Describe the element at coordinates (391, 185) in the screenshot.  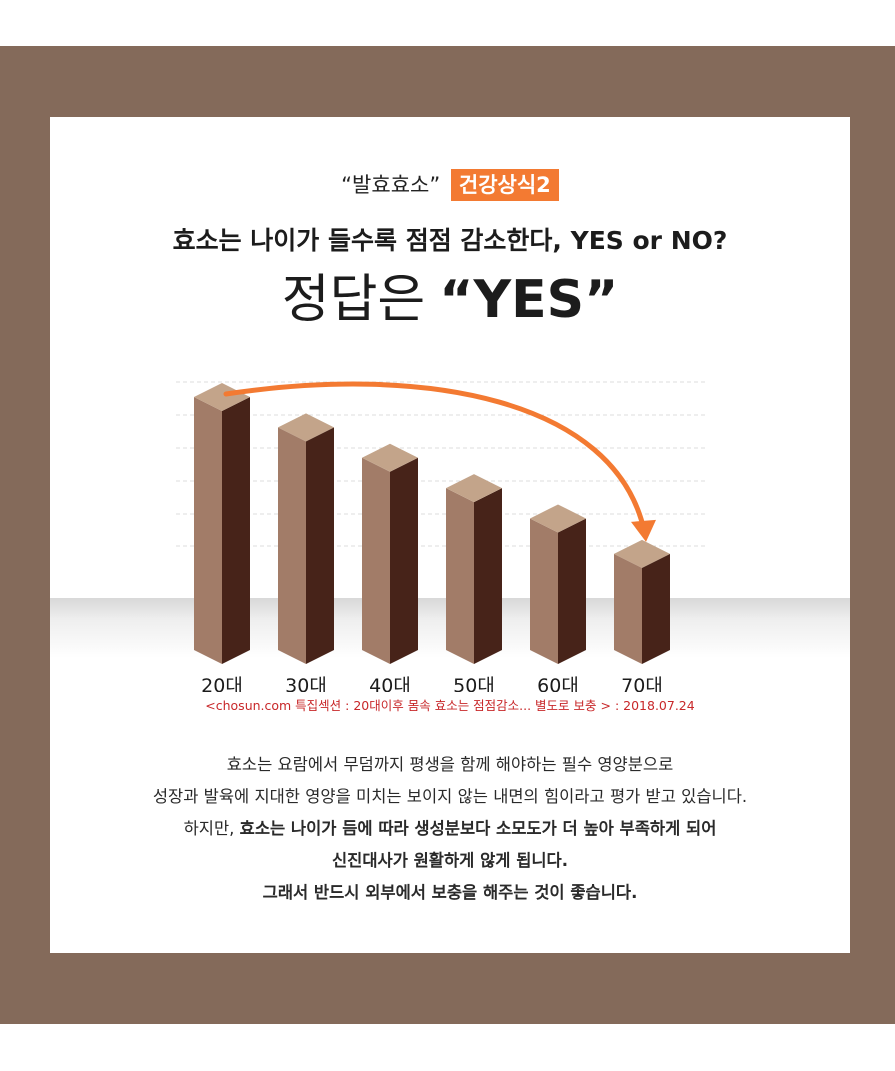
I see `eyebrow-label: “발효효소”` at that location.